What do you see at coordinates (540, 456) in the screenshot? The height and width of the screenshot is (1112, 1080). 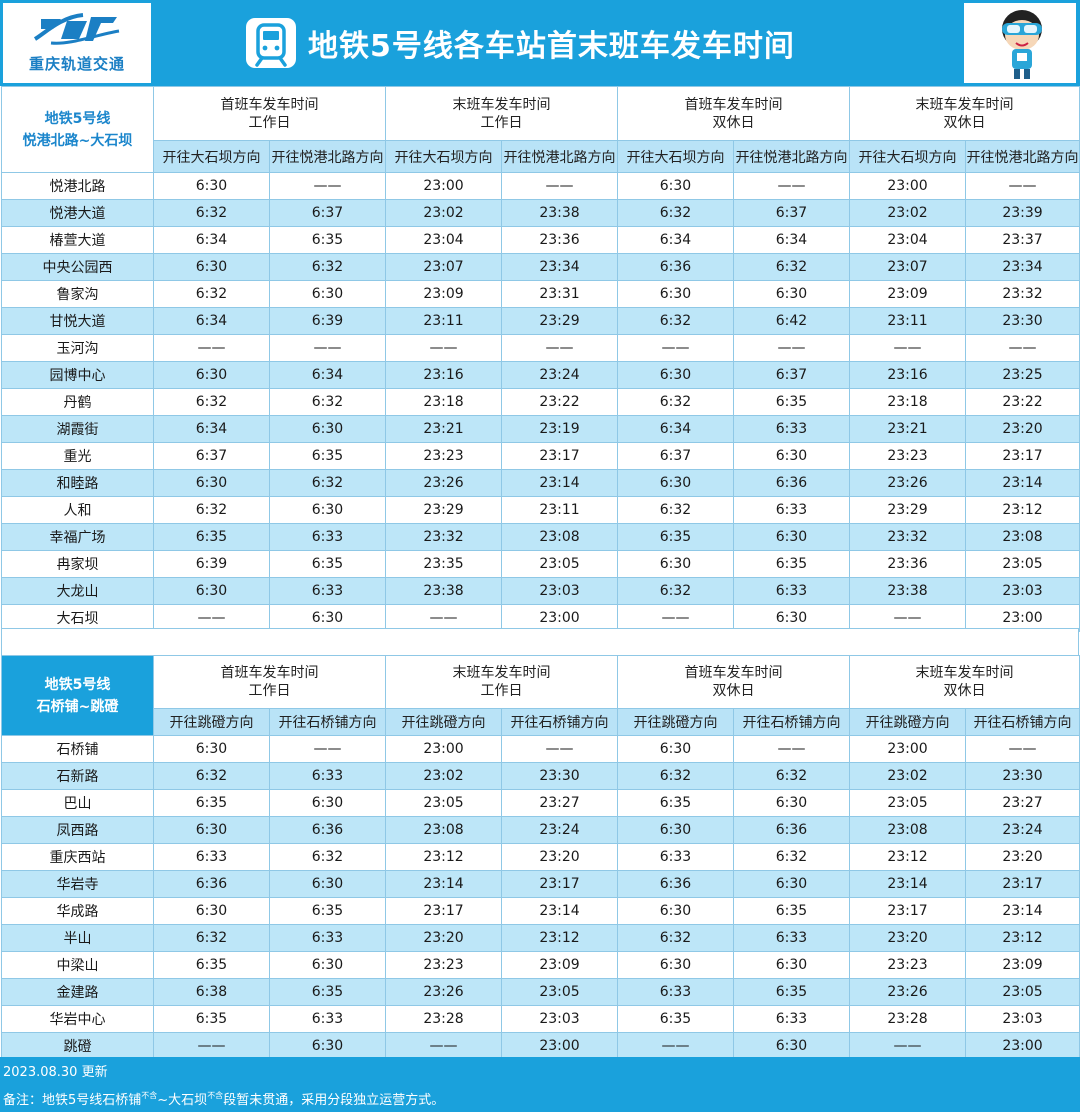 I see `table-row: 重光 6:37 6:35 23:23 23:17 6:37 6:30 23:23 23:17` at bounding box center [540, 456].